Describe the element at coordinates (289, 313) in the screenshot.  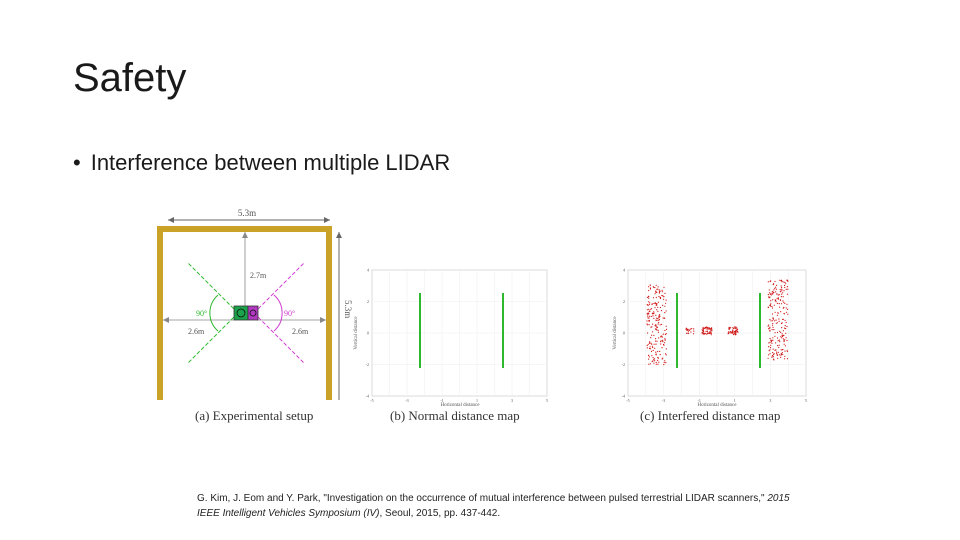
I see `setup-right-angle-label: 90°` at that location.